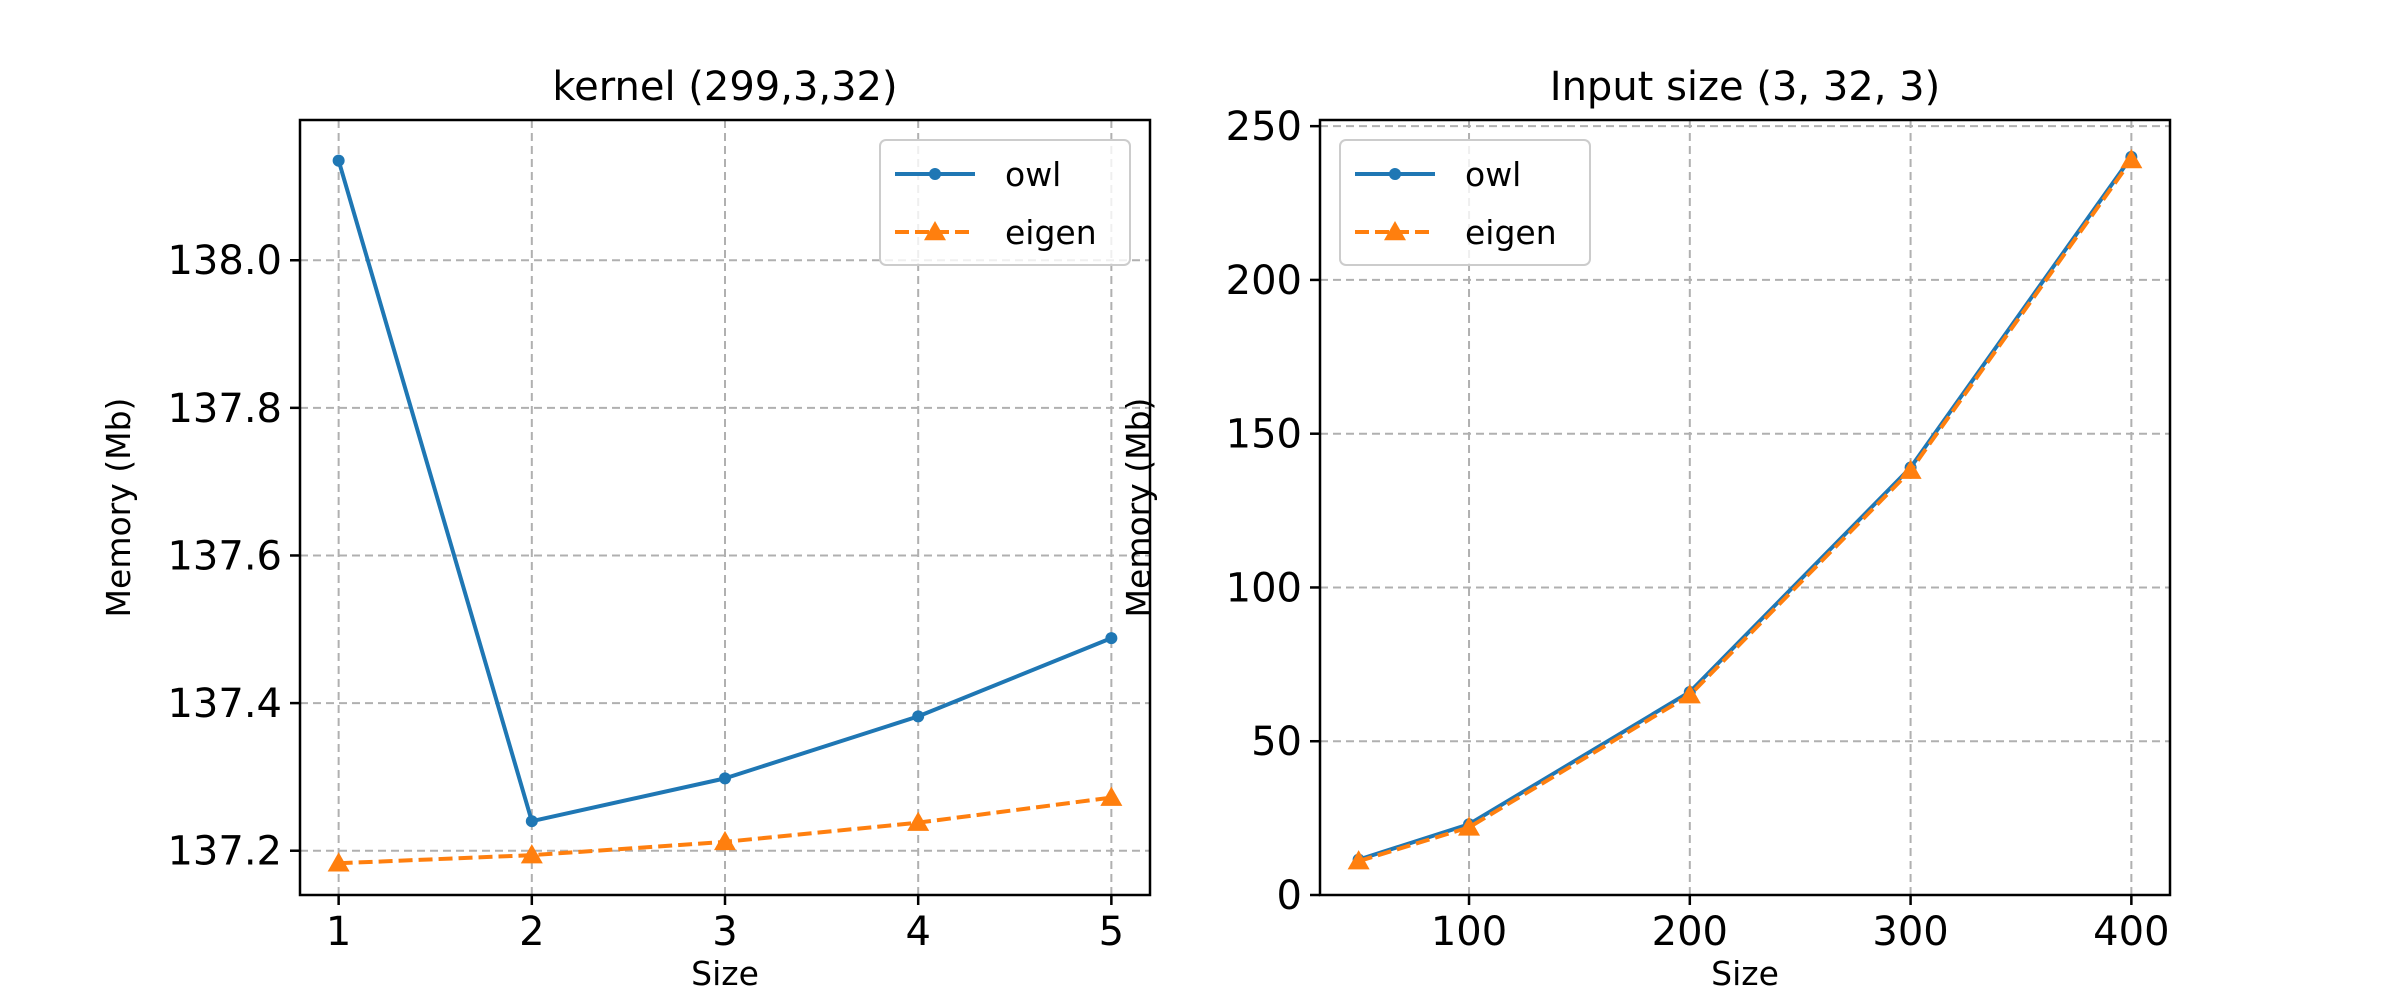  I want to click on x-tick-label: 300, so click(1910, 932).